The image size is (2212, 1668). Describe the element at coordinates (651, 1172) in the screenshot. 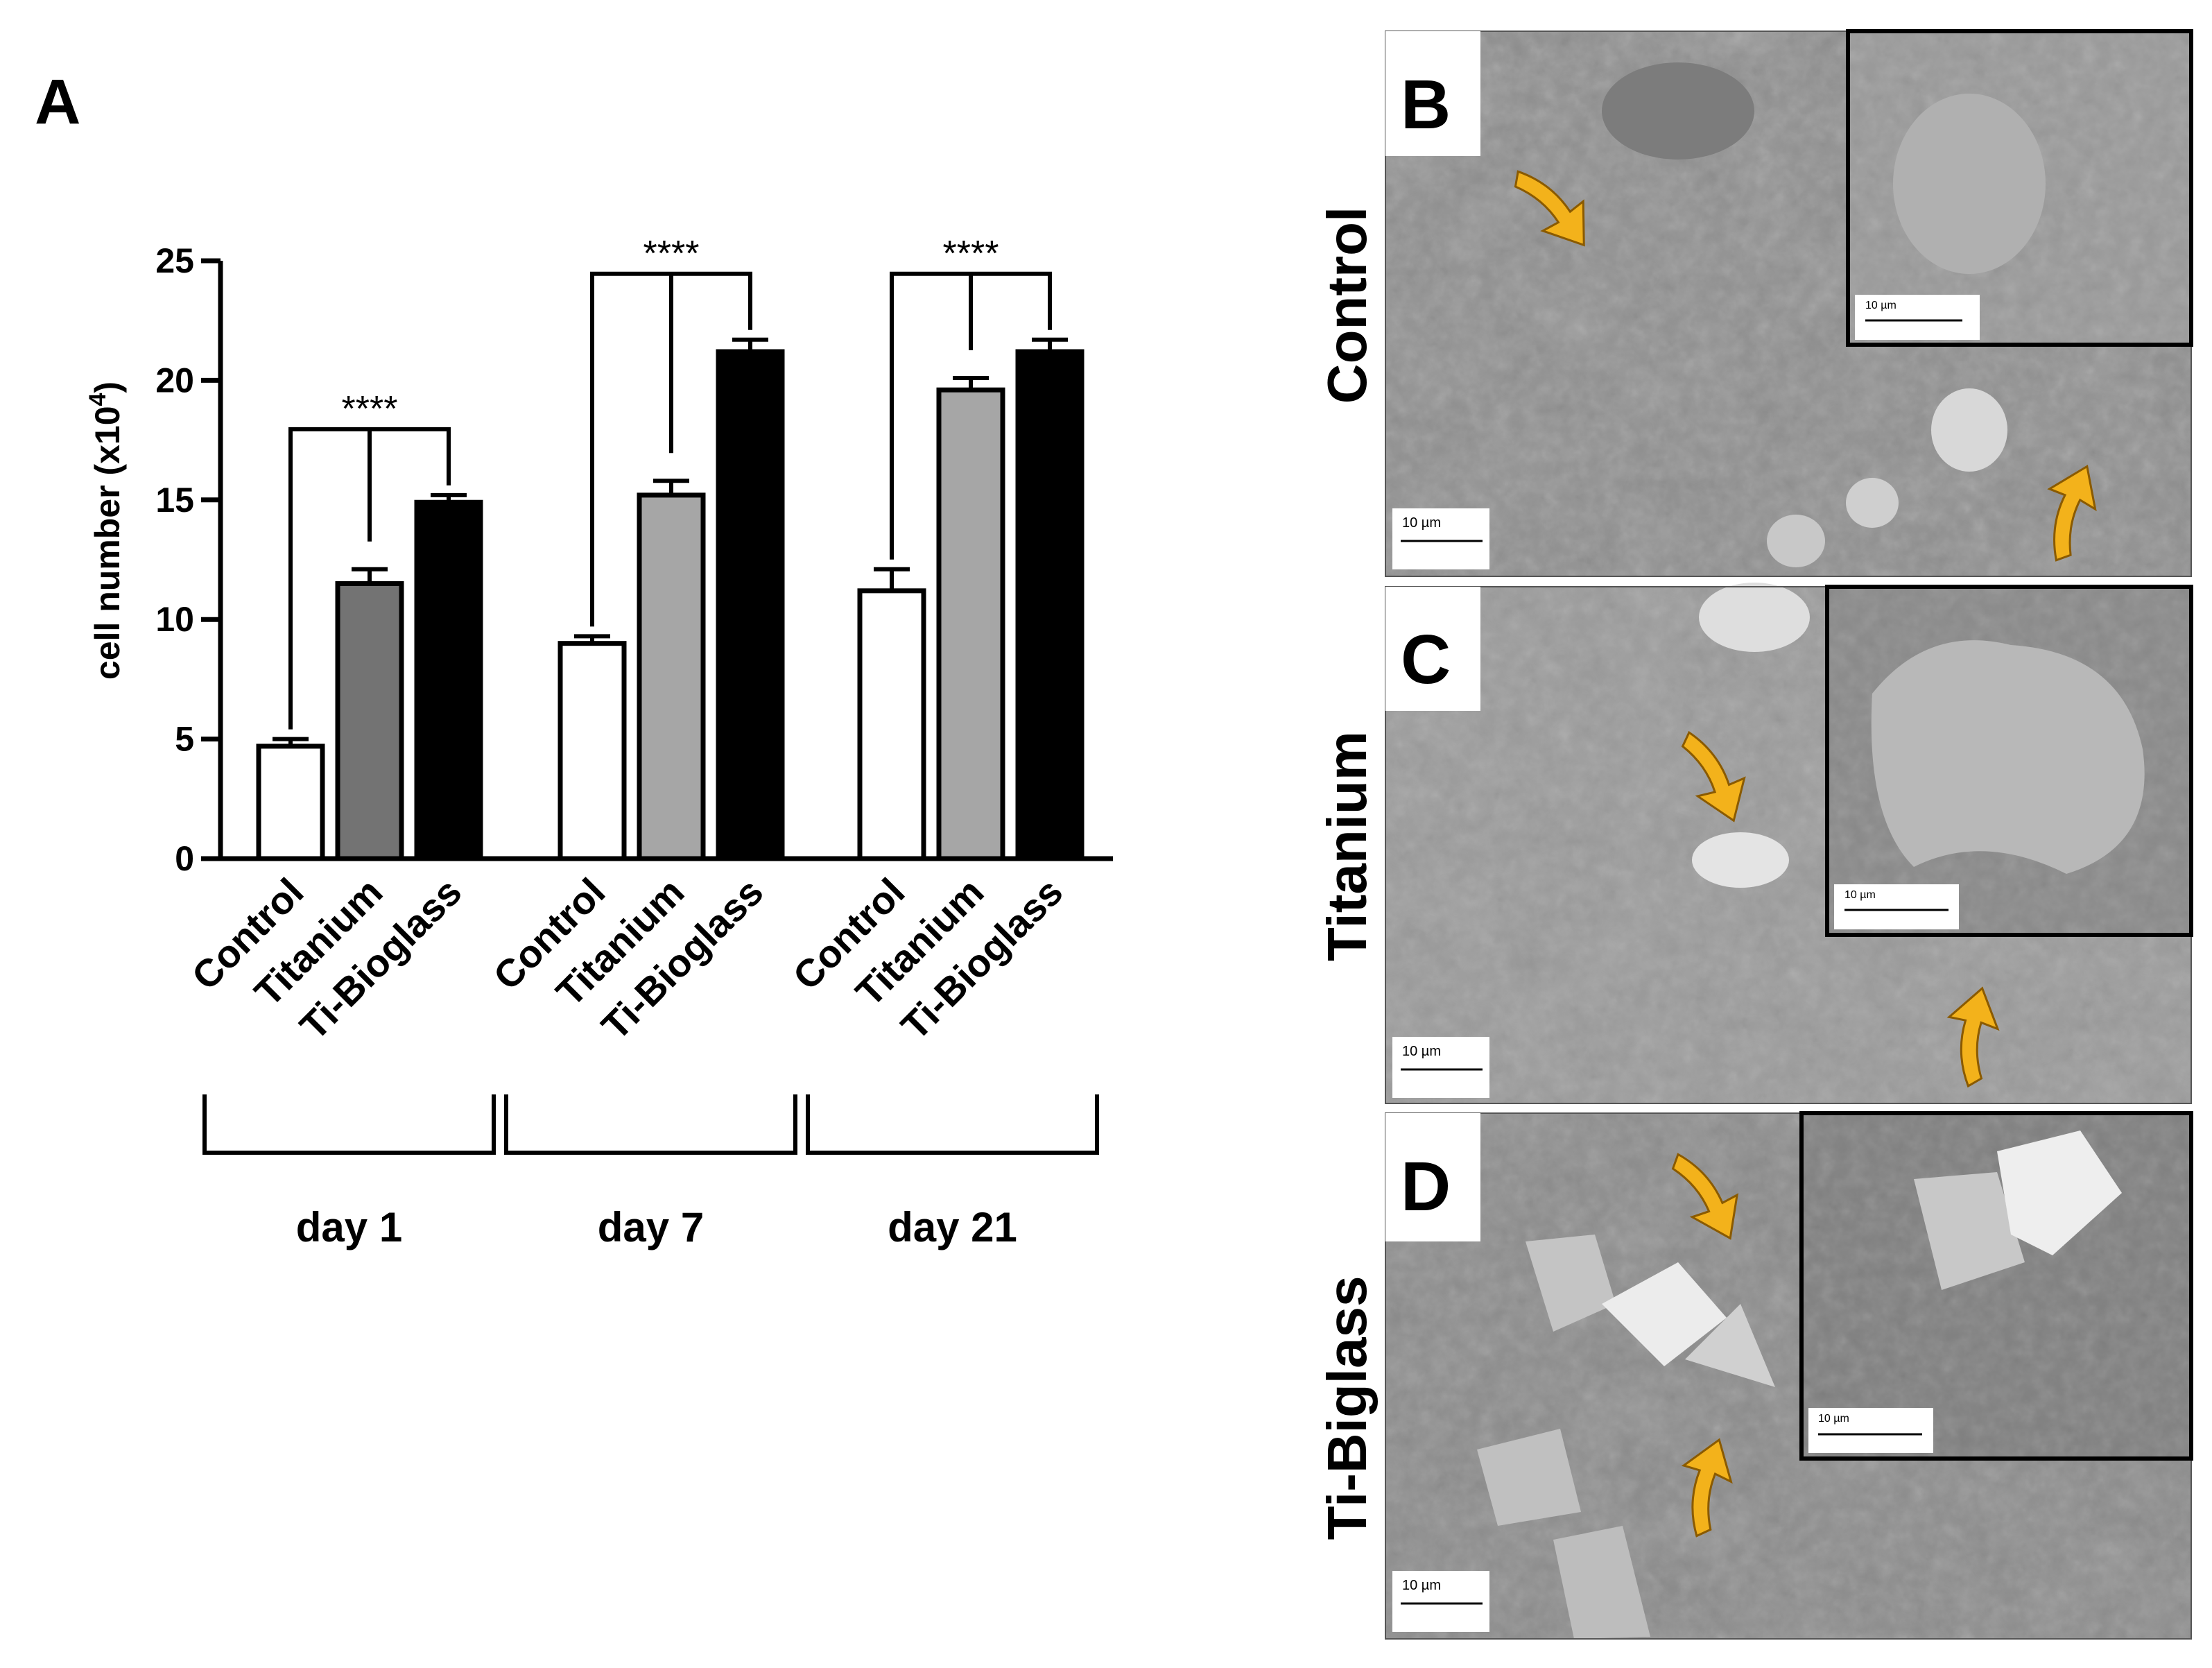

I see `day-group-brackets: day 1 day 7 day 21` at that location.